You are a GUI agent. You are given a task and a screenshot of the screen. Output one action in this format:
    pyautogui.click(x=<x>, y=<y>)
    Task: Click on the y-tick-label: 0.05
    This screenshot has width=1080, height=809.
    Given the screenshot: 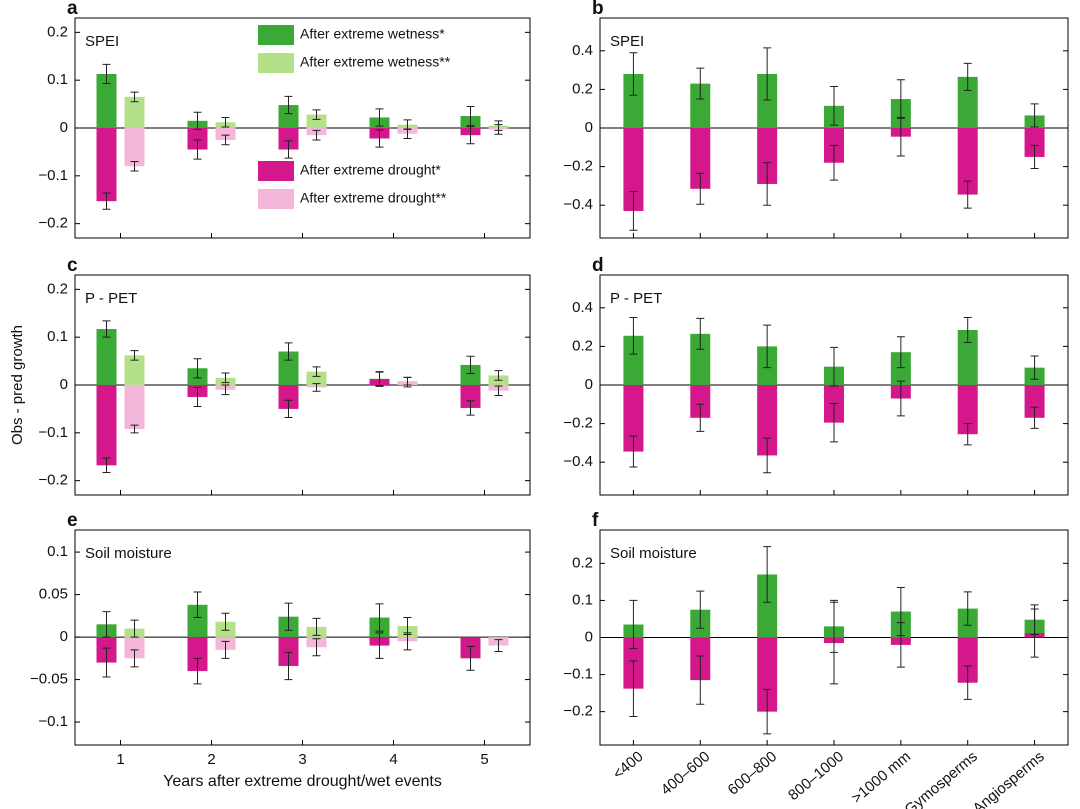 What is the action you would take?
    pyautogui.click(x=53, y=594)
    